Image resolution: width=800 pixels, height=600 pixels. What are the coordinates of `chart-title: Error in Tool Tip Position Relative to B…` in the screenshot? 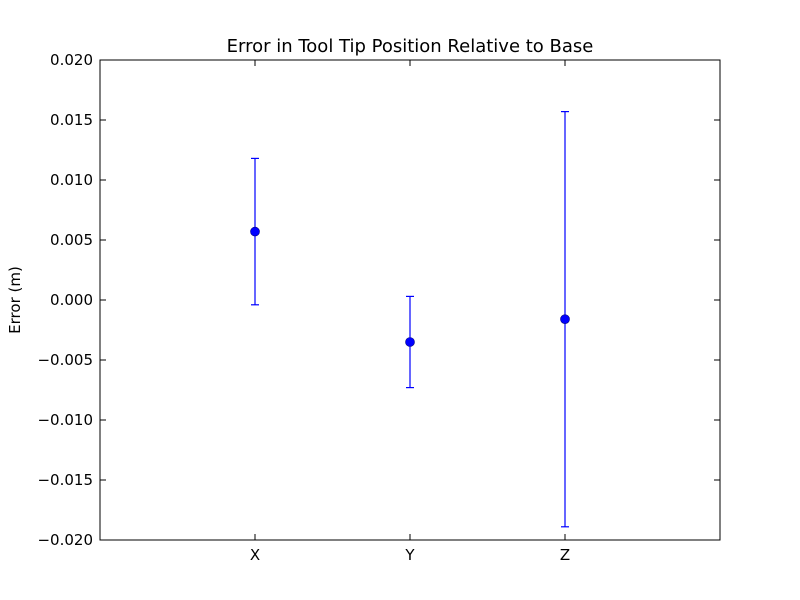 It's located at (410, 46).